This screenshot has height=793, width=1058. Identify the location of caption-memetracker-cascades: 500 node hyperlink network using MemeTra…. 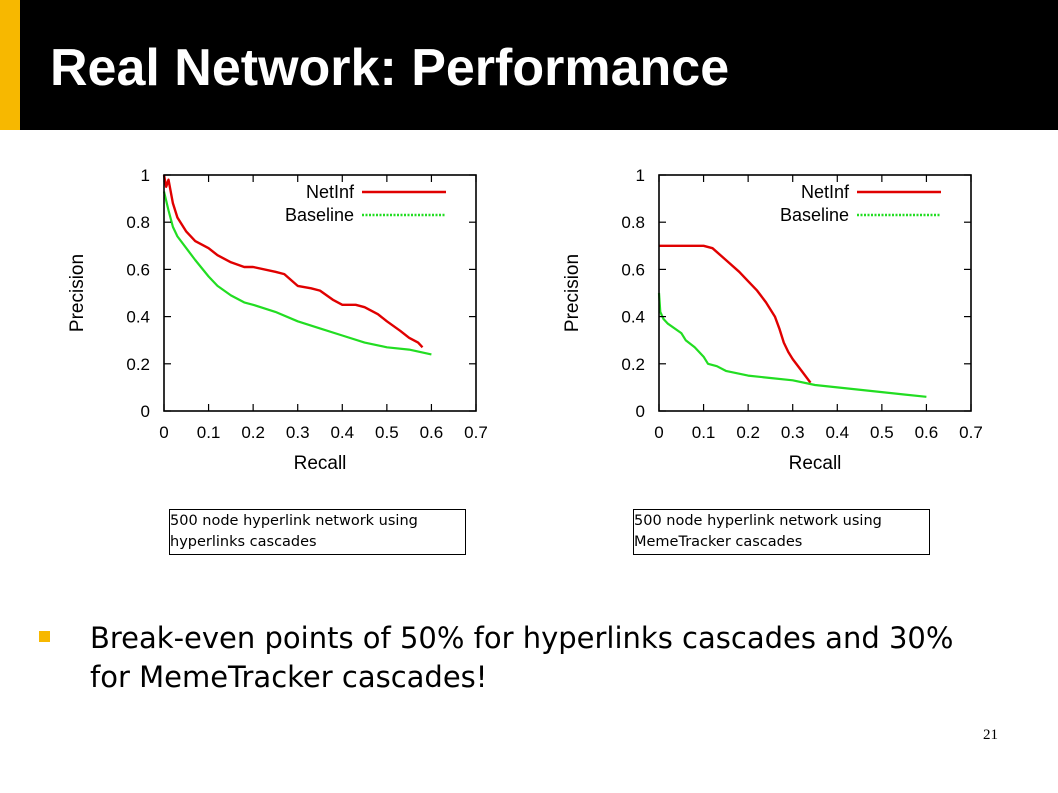
(781, 532).